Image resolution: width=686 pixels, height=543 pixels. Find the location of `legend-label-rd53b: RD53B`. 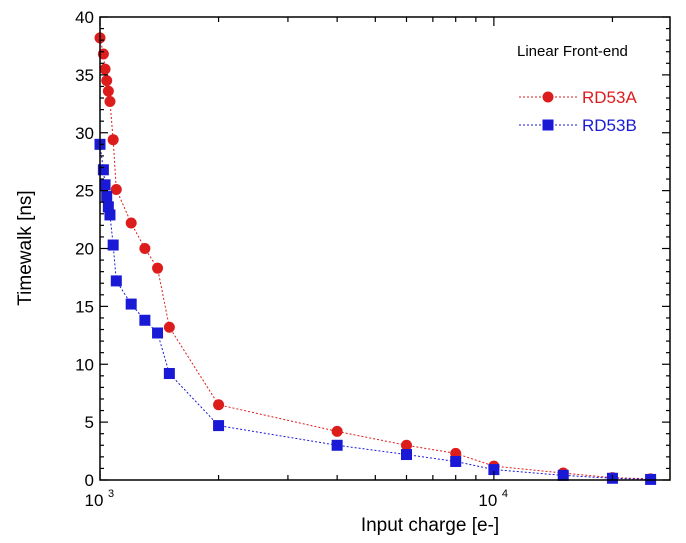

legend-label-rd53b: RD53B is located at coordinates (609, 125).